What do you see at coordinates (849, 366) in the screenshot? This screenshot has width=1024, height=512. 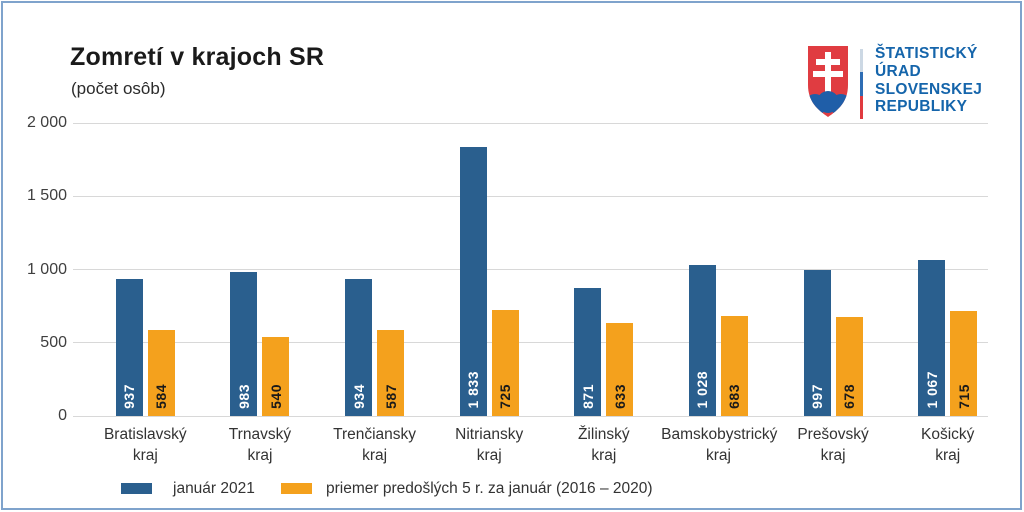 I see `bar-priemer-2016-2020: 678` at bounding box center [849, 366].